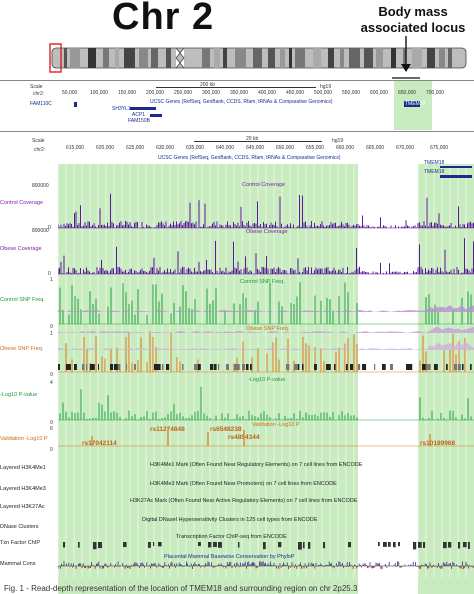  I want to click on gene-sh3yl1: SH3YL1, so click(121, 109).